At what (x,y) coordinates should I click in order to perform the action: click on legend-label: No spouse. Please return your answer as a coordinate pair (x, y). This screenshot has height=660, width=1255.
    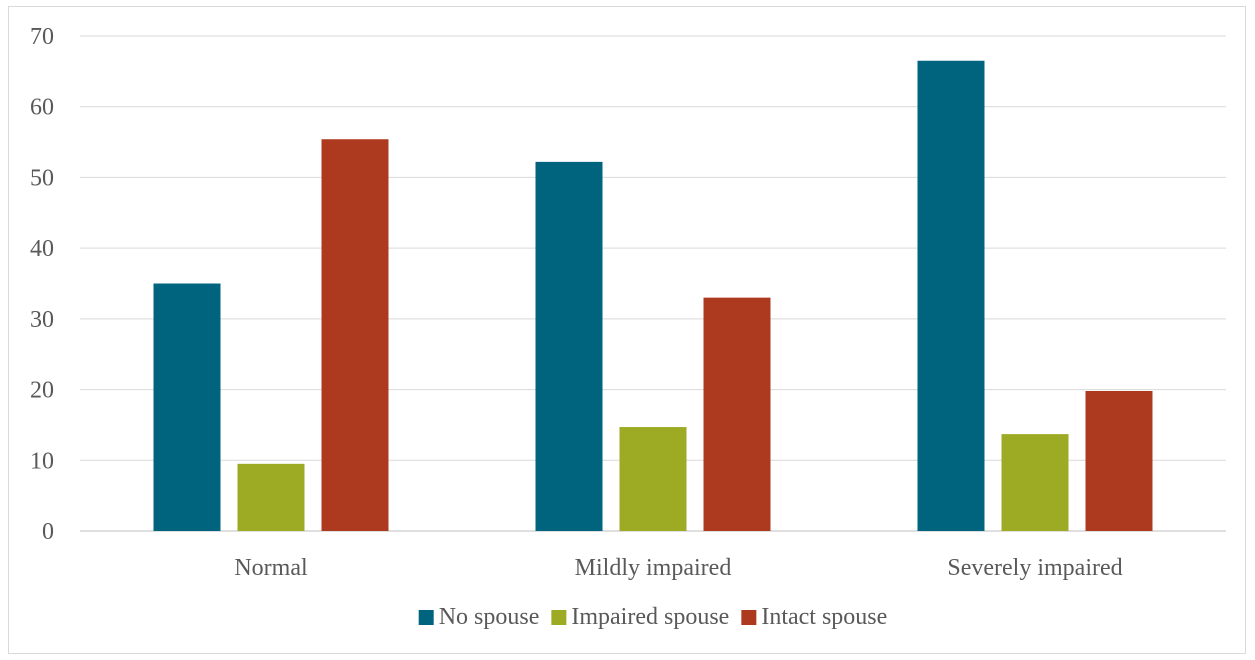
    Looking at the image, I should click on (489, 617).